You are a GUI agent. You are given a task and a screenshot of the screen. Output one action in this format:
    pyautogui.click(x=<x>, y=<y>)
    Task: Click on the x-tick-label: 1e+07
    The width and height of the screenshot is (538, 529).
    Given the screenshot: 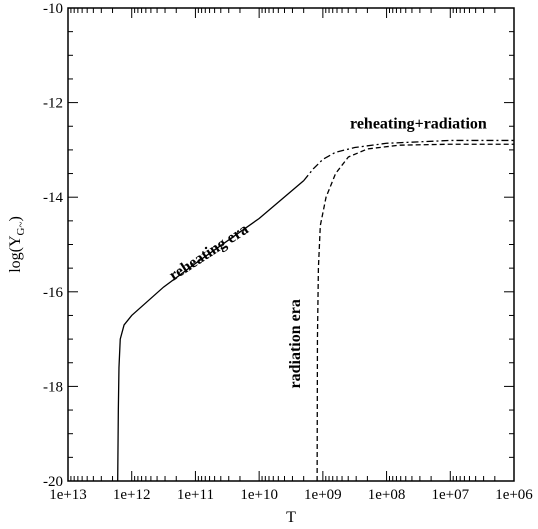 What is the action you would take?
    pyautogui.click(x=450, y=495)
    